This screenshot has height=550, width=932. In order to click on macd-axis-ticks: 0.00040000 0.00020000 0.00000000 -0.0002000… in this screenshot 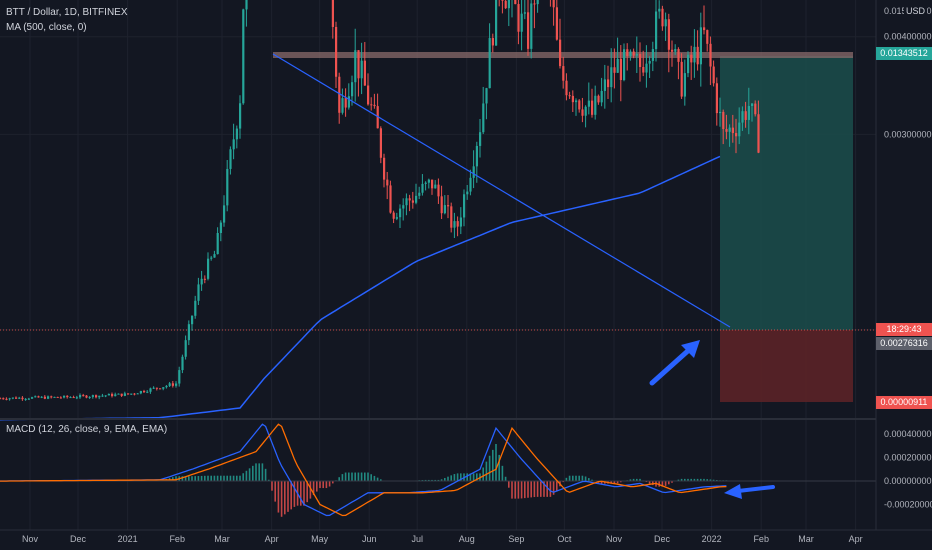, I will do `click(908, 469)`.